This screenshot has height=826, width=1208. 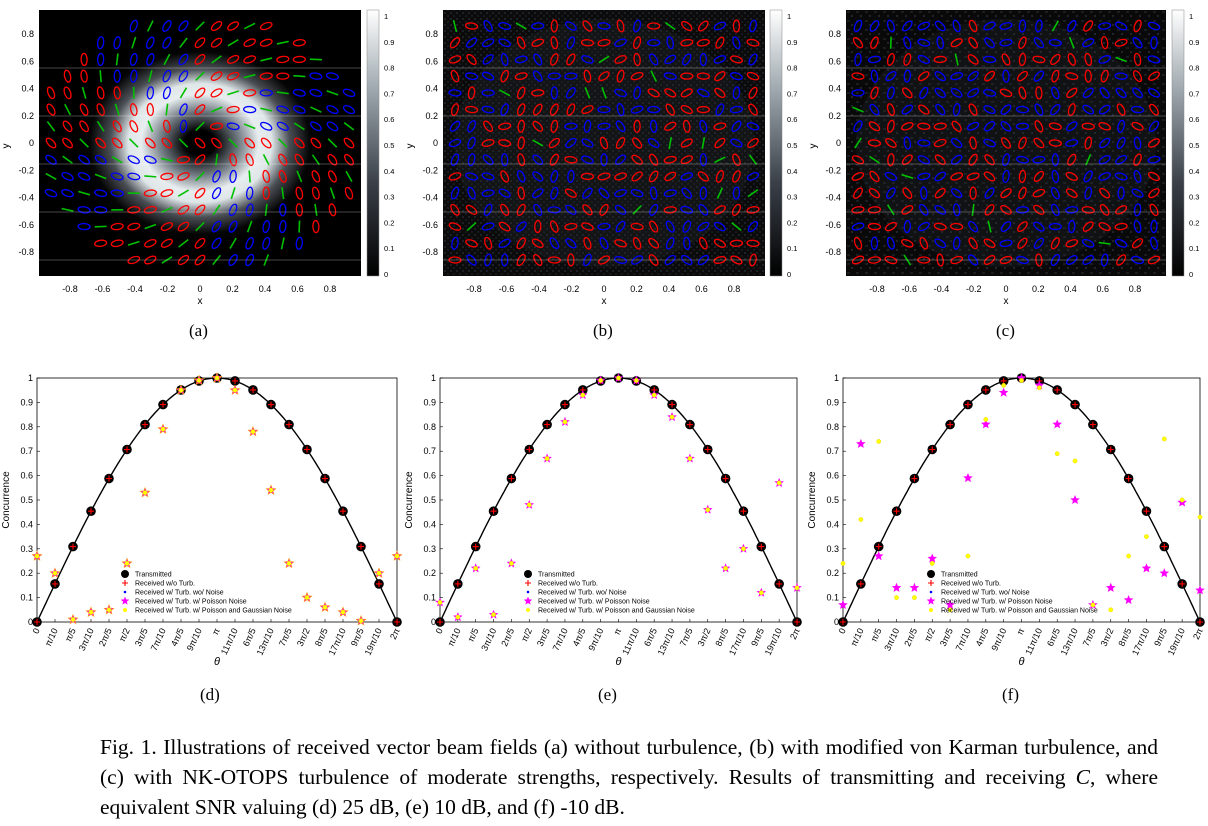 I want to click on x-tick-label: π/5, so click(x=473, y=635).